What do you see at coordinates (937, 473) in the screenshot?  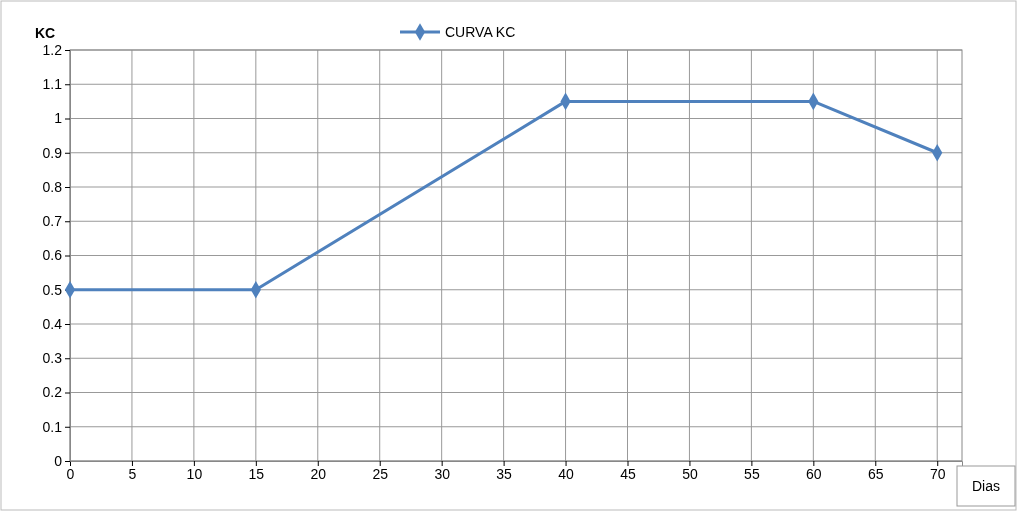 I see `x-tick-label: 70` at bounding box center [937, 473].